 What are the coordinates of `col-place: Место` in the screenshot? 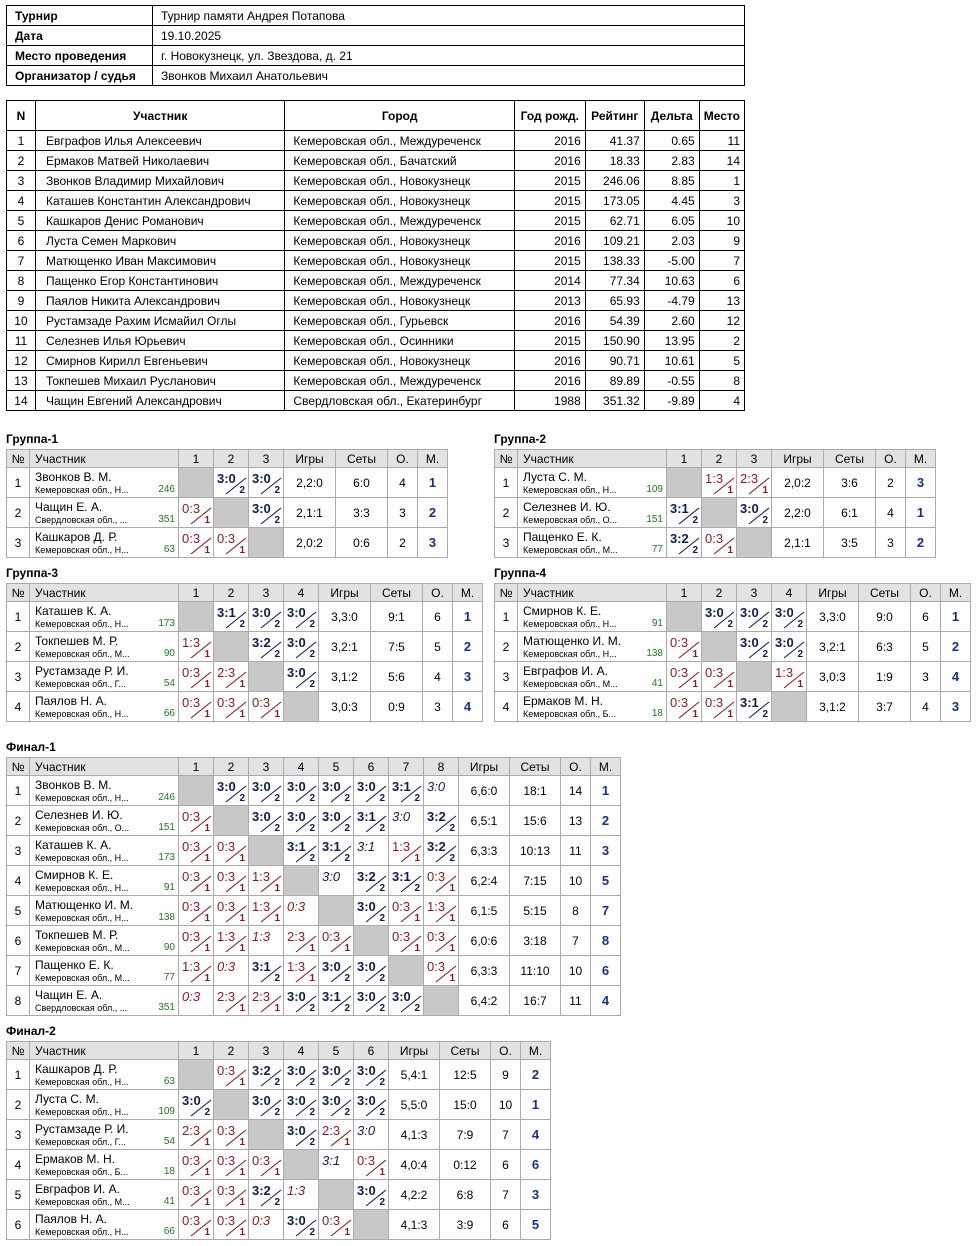 It's located at (722, 115).